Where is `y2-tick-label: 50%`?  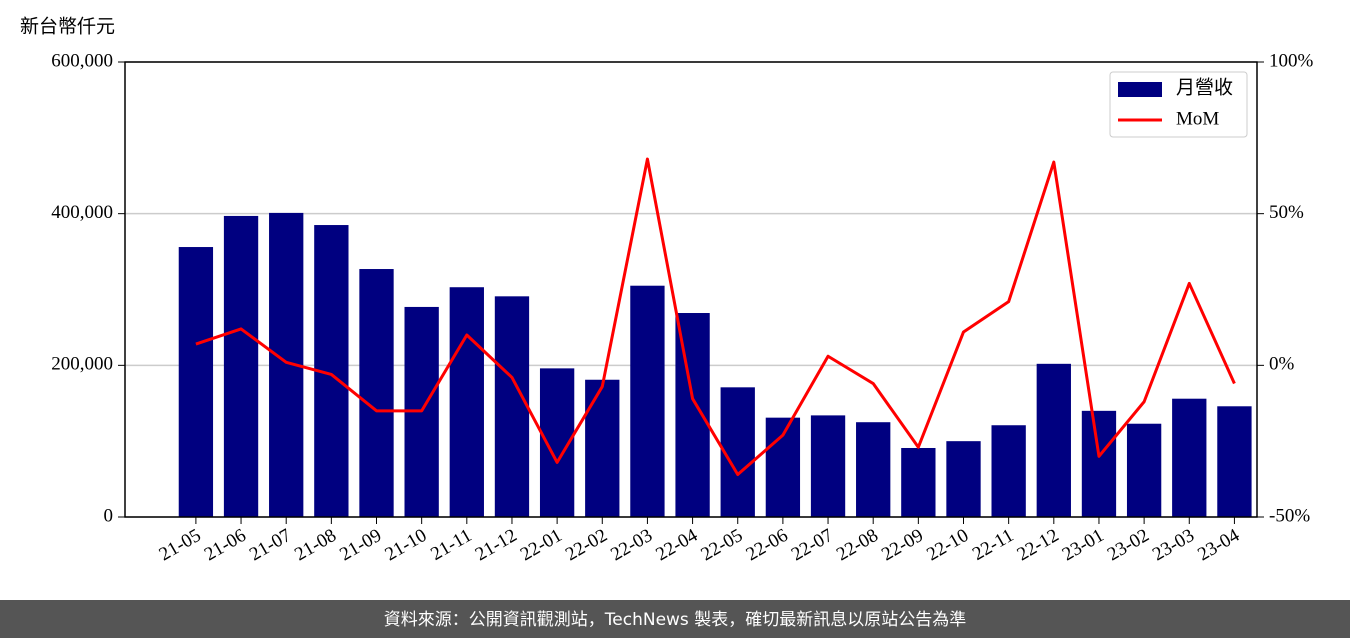
y2-tick-label: 50% is located at coordinates (1286, 212).